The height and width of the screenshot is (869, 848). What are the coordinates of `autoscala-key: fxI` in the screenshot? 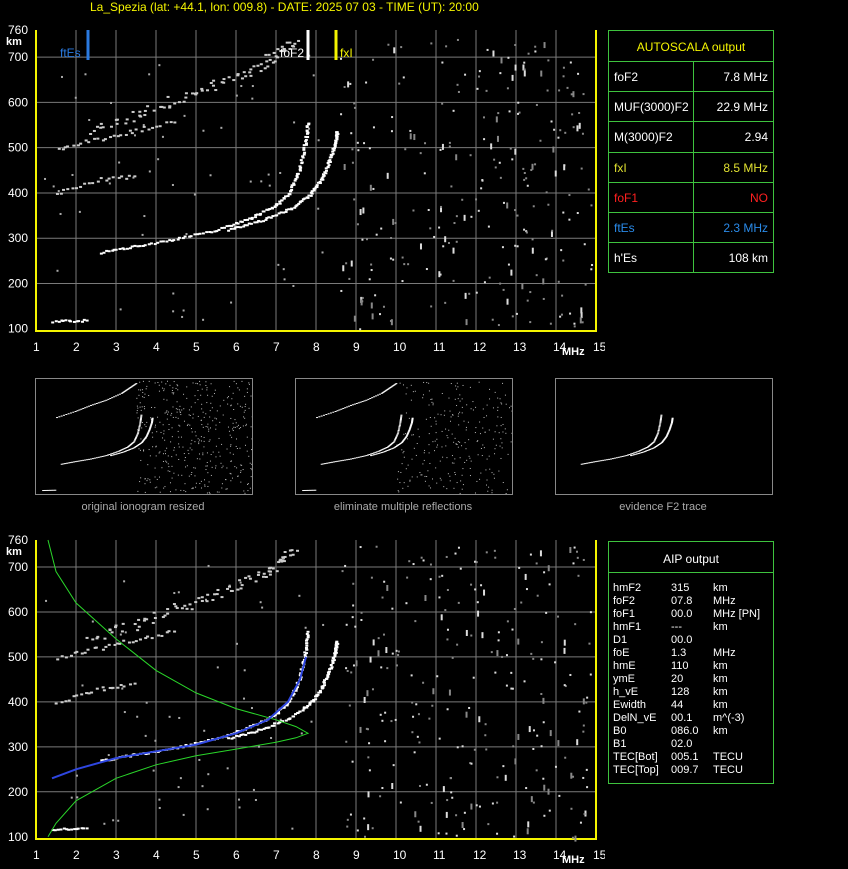 It's located at (620, 167).